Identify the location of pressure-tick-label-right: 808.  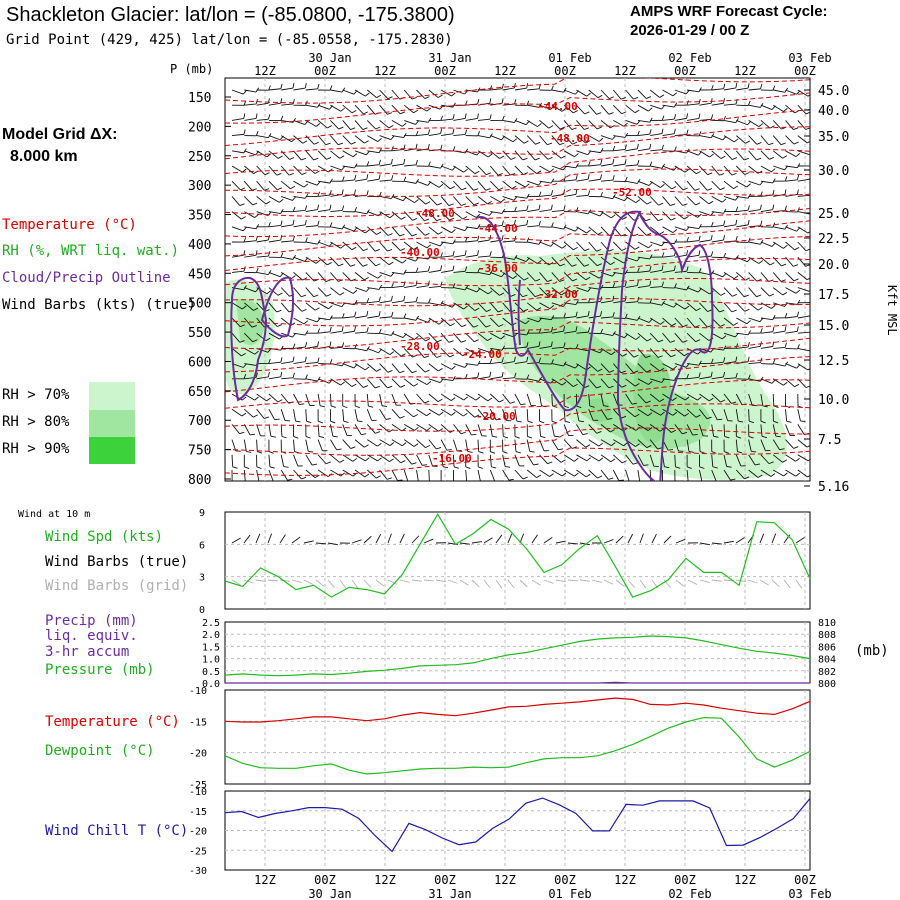
(827, 635).